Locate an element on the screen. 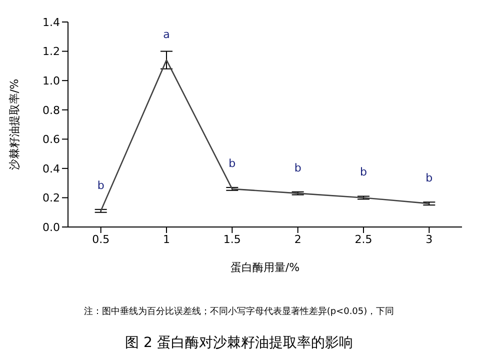 Image resolution: width=478 pixels, height=364 pixels. y-tick-label: 0.0 is located at coordinates (51, 227).